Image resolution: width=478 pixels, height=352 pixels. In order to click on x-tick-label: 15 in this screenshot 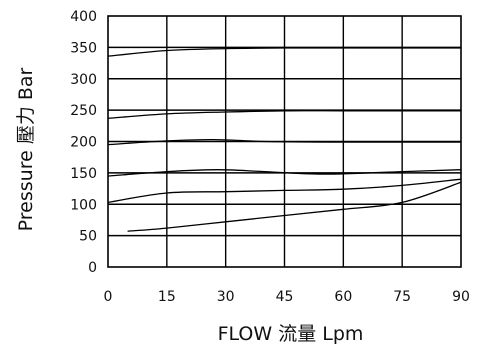, I will do `click(167, 297)`.